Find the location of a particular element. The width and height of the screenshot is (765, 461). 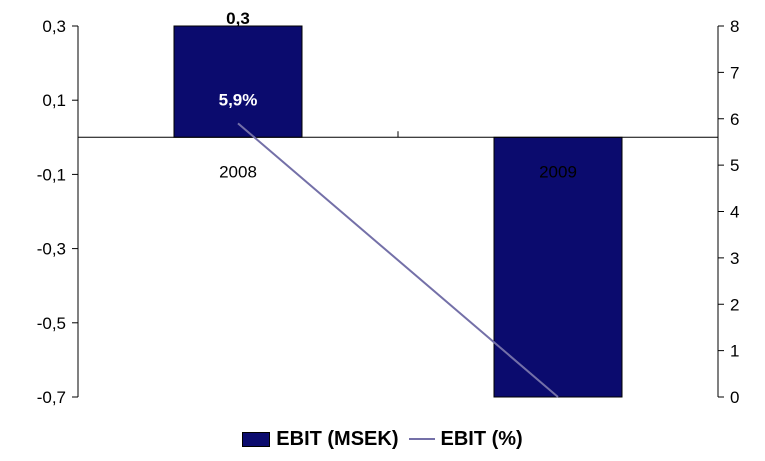

legend-swatch-line is located at coordinates (421, 439).